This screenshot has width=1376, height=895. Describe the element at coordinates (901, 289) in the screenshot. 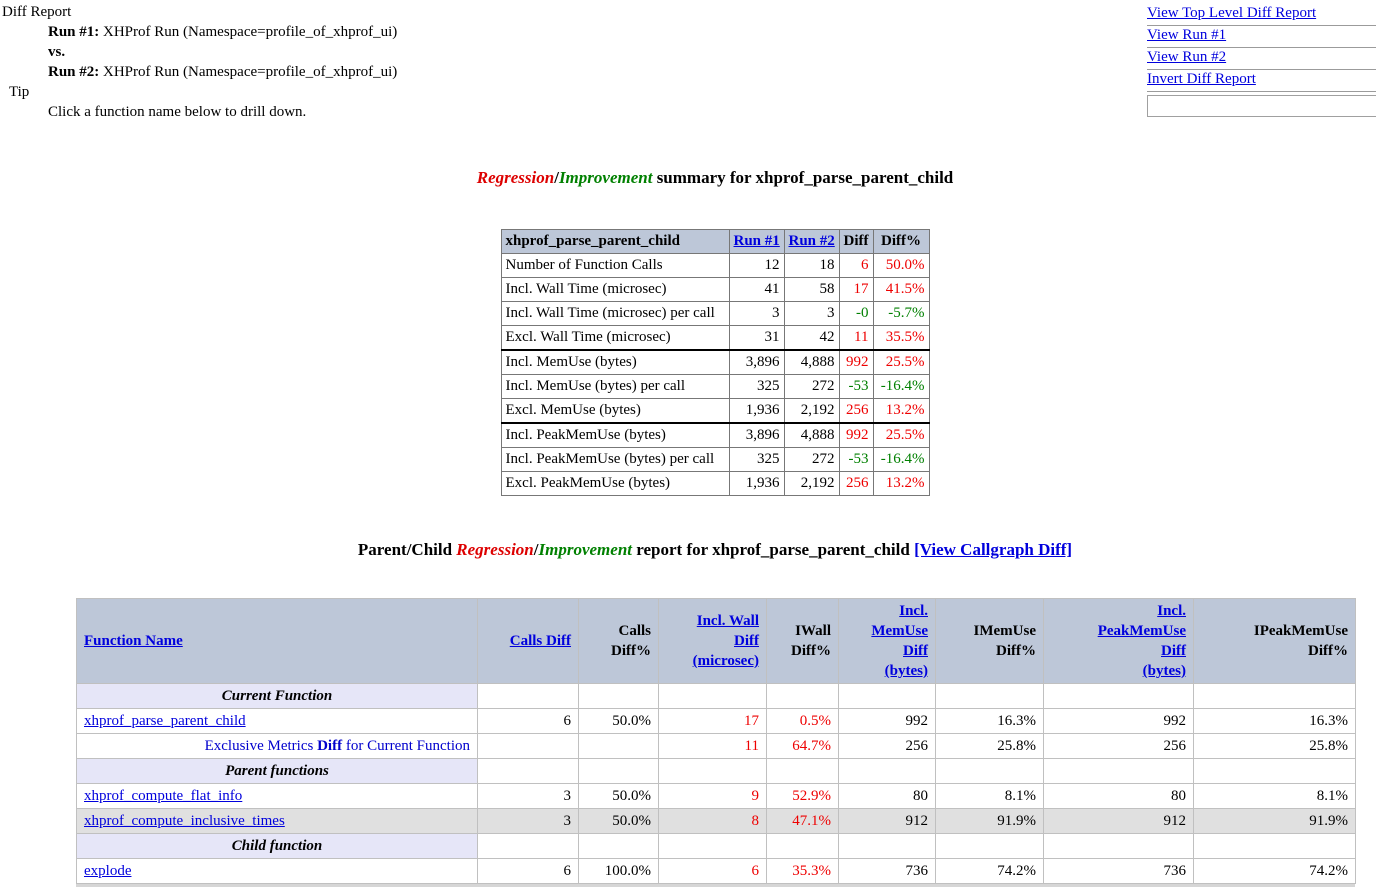

I see `diff-pct-value: 41.5%` at that location.